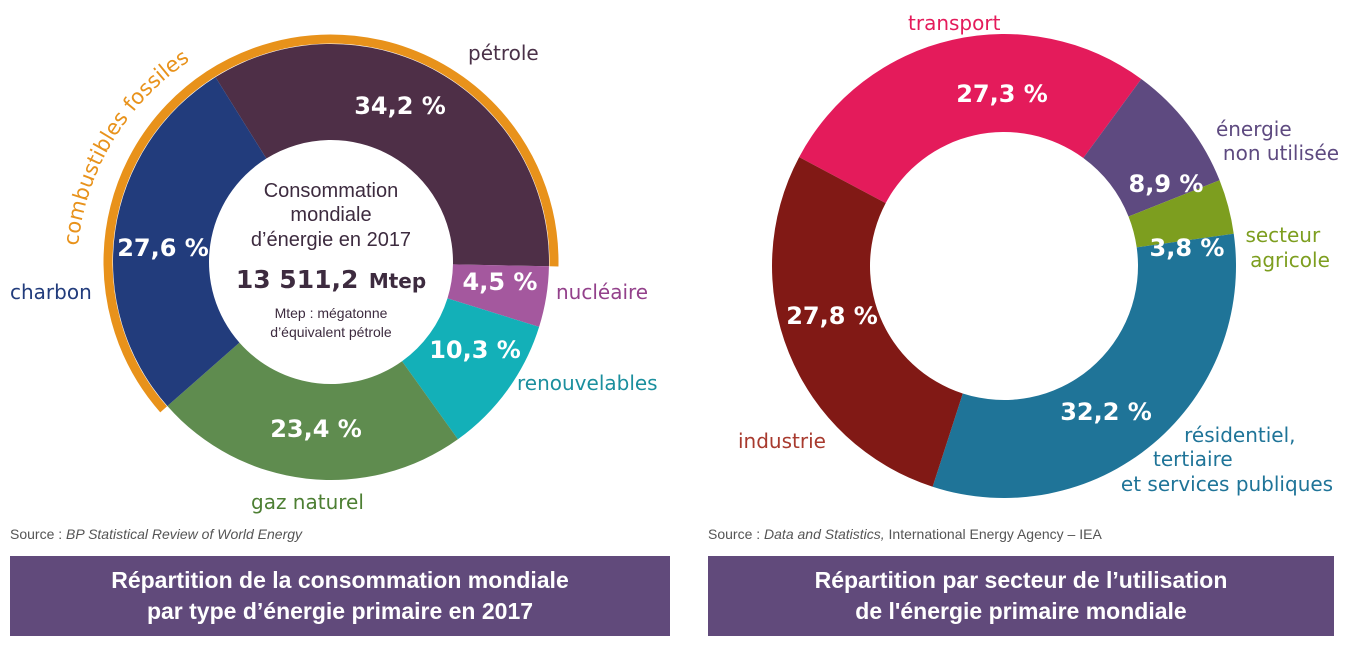 Image resolution: width=1366 pixels, height=661 pixels. I want to click on left-title-line1: Répartition de la consommation mondiale, so click(340, 580).